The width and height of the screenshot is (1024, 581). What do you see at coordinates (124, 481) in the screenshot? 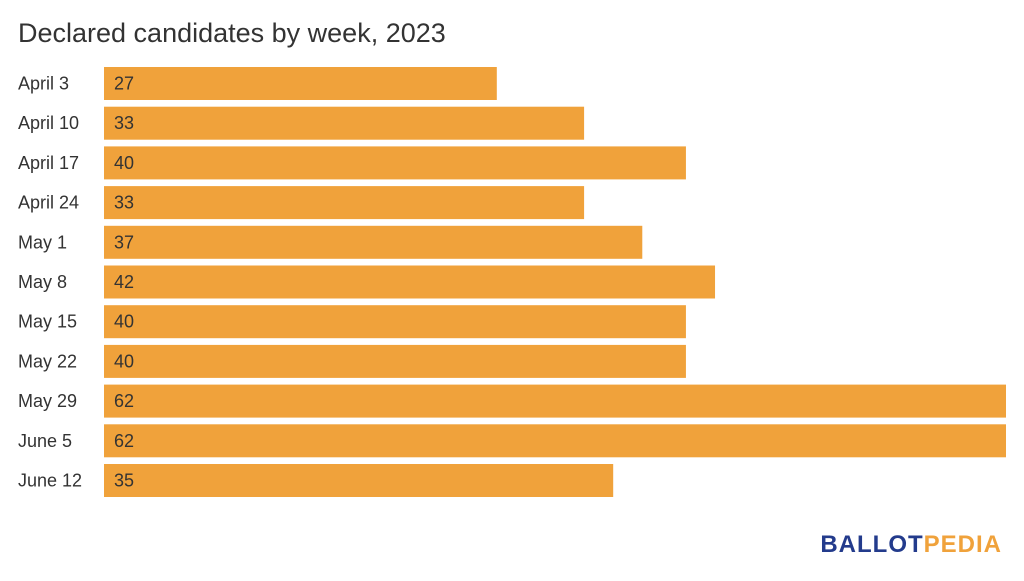
I see `value-label: 35` at bounding box center [124, 481].